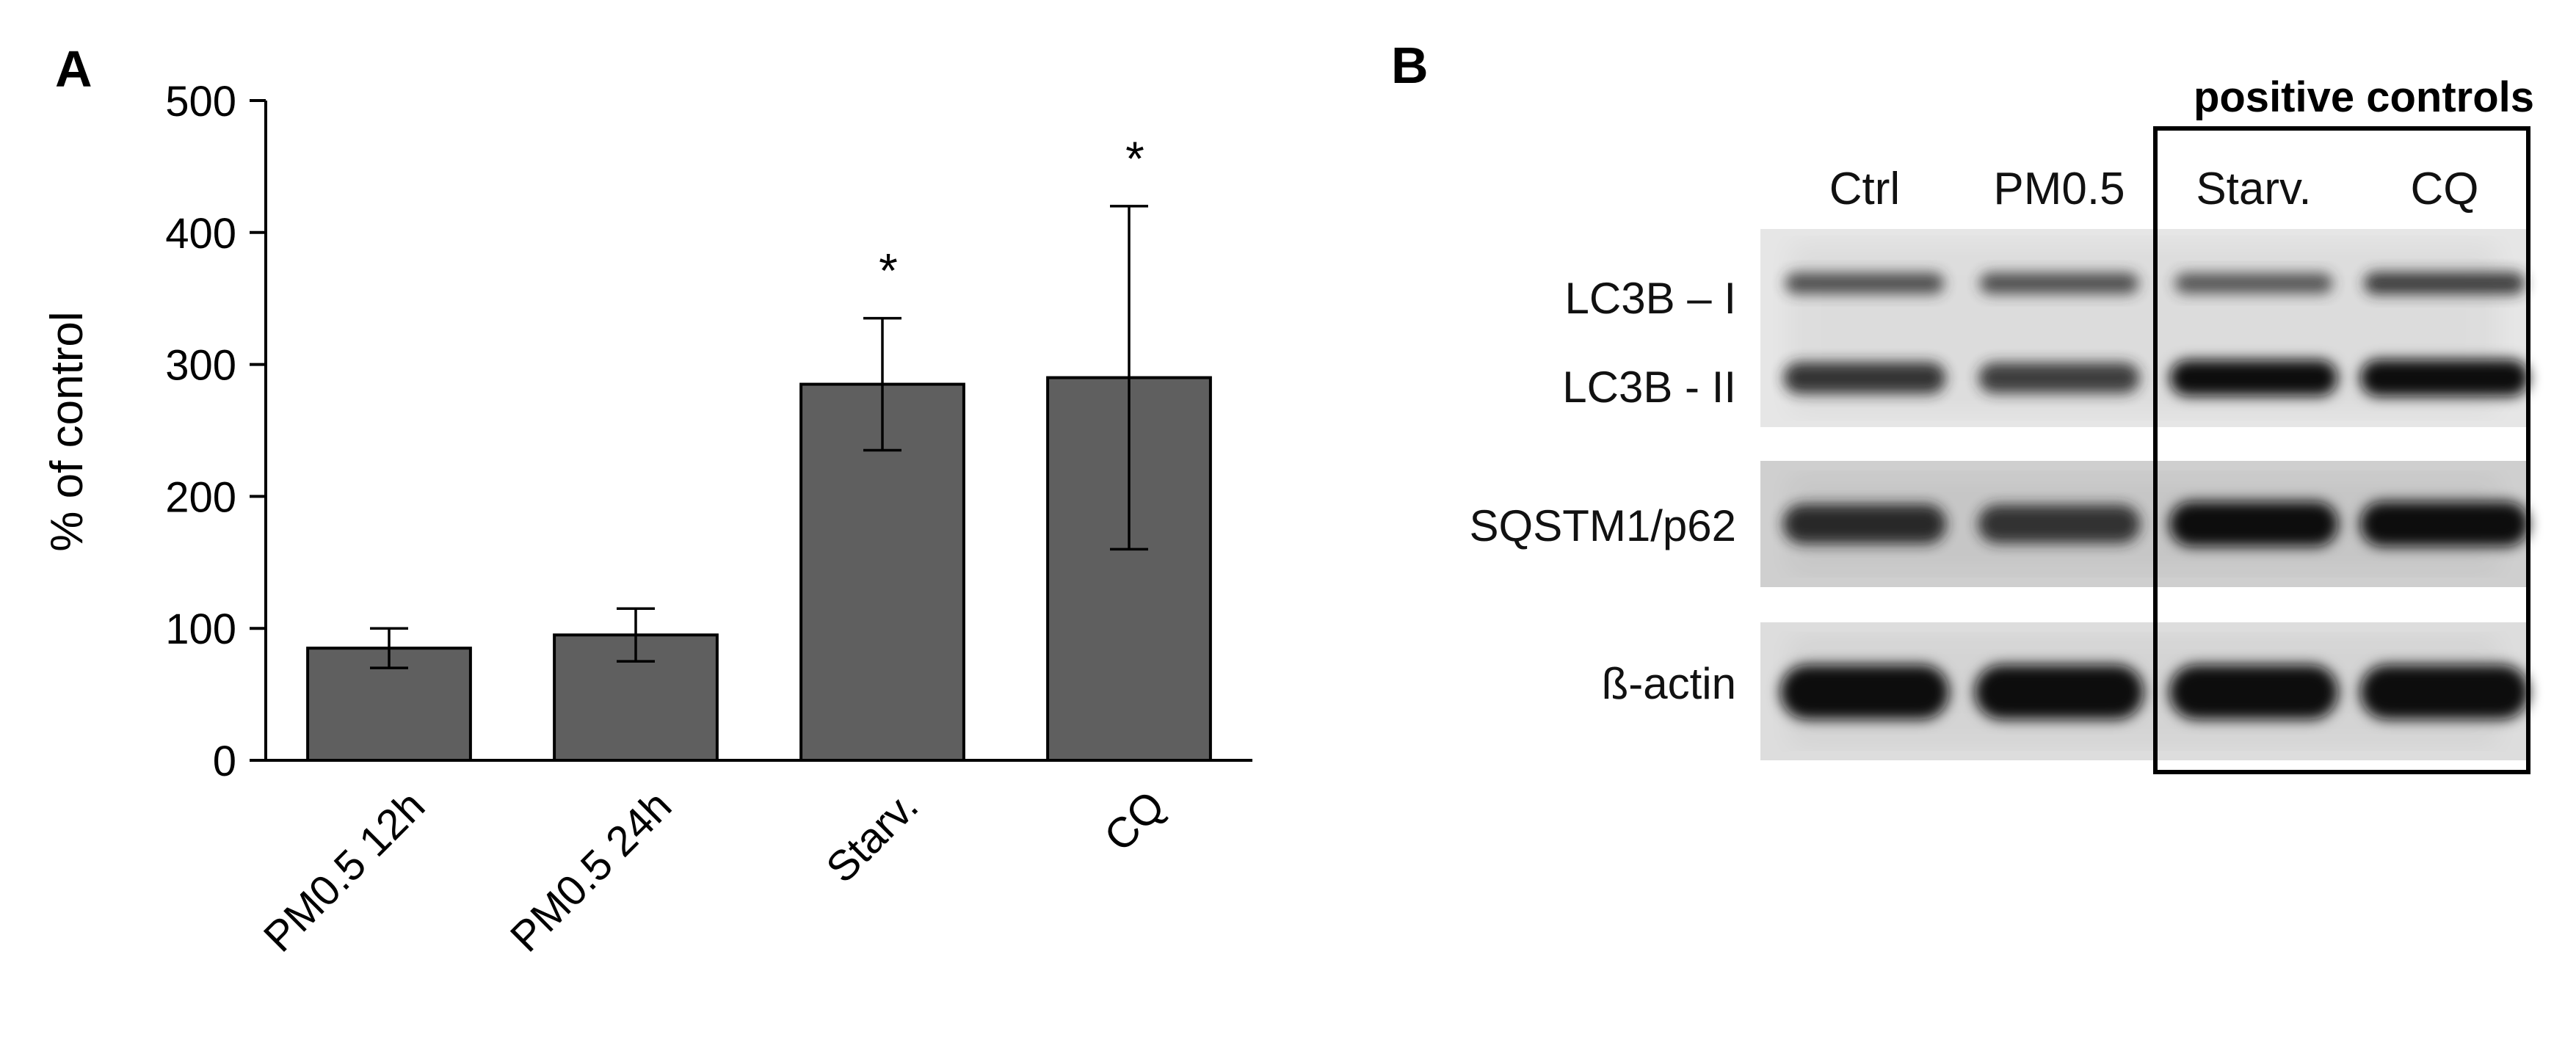 The image size is (2576, 1048). What do you see at coordinates (759, 569) in the screenshot?
I see `bars` at bounding box center [759, 569].